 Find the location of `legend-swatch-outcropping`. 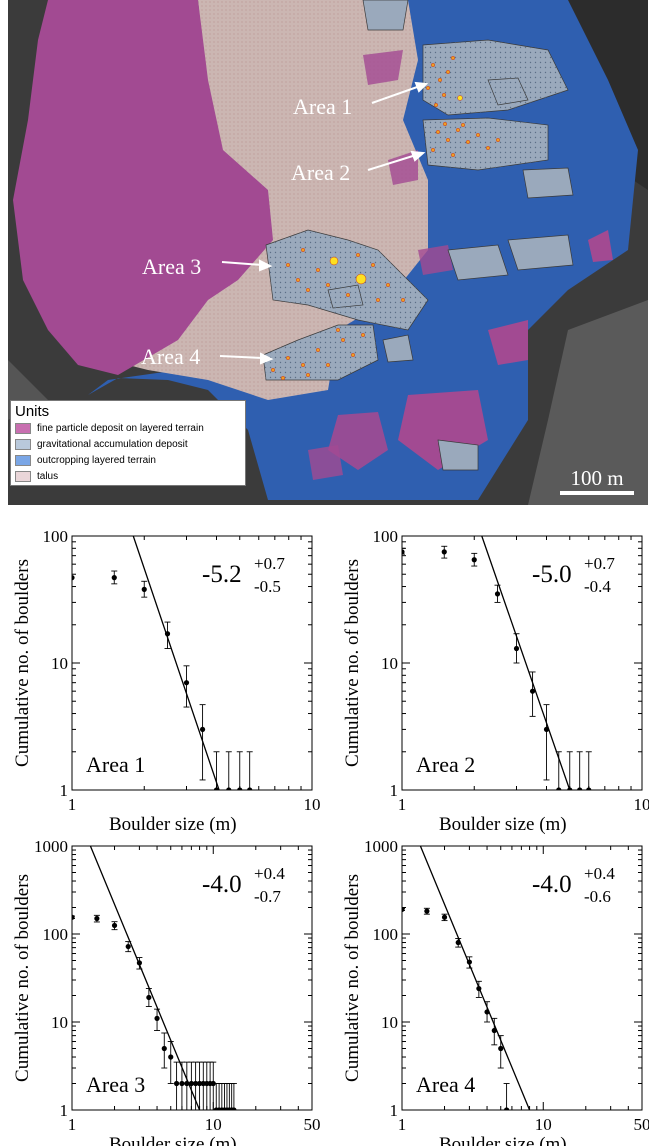

legend-swatch-outcropping is located at coordinates (23, 460).